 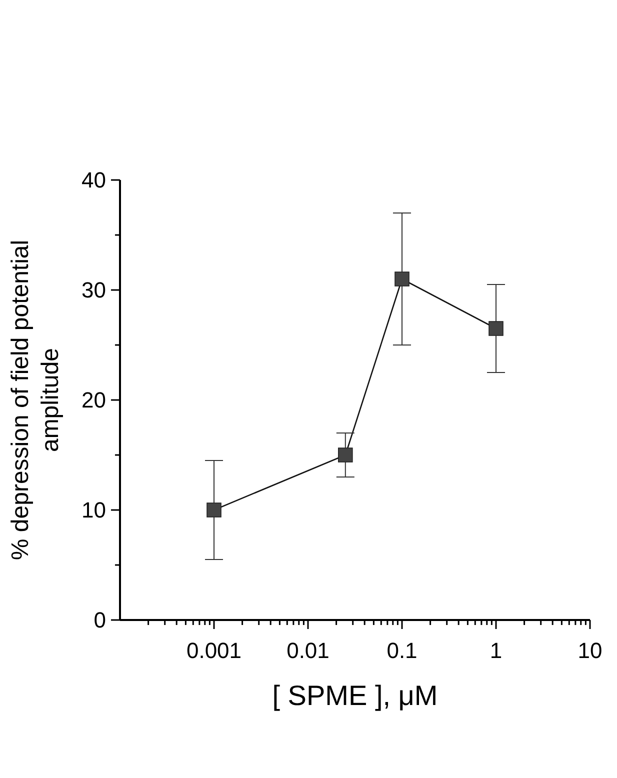 I want to click on y-tick-label: 40, so click(x=94, y=180).